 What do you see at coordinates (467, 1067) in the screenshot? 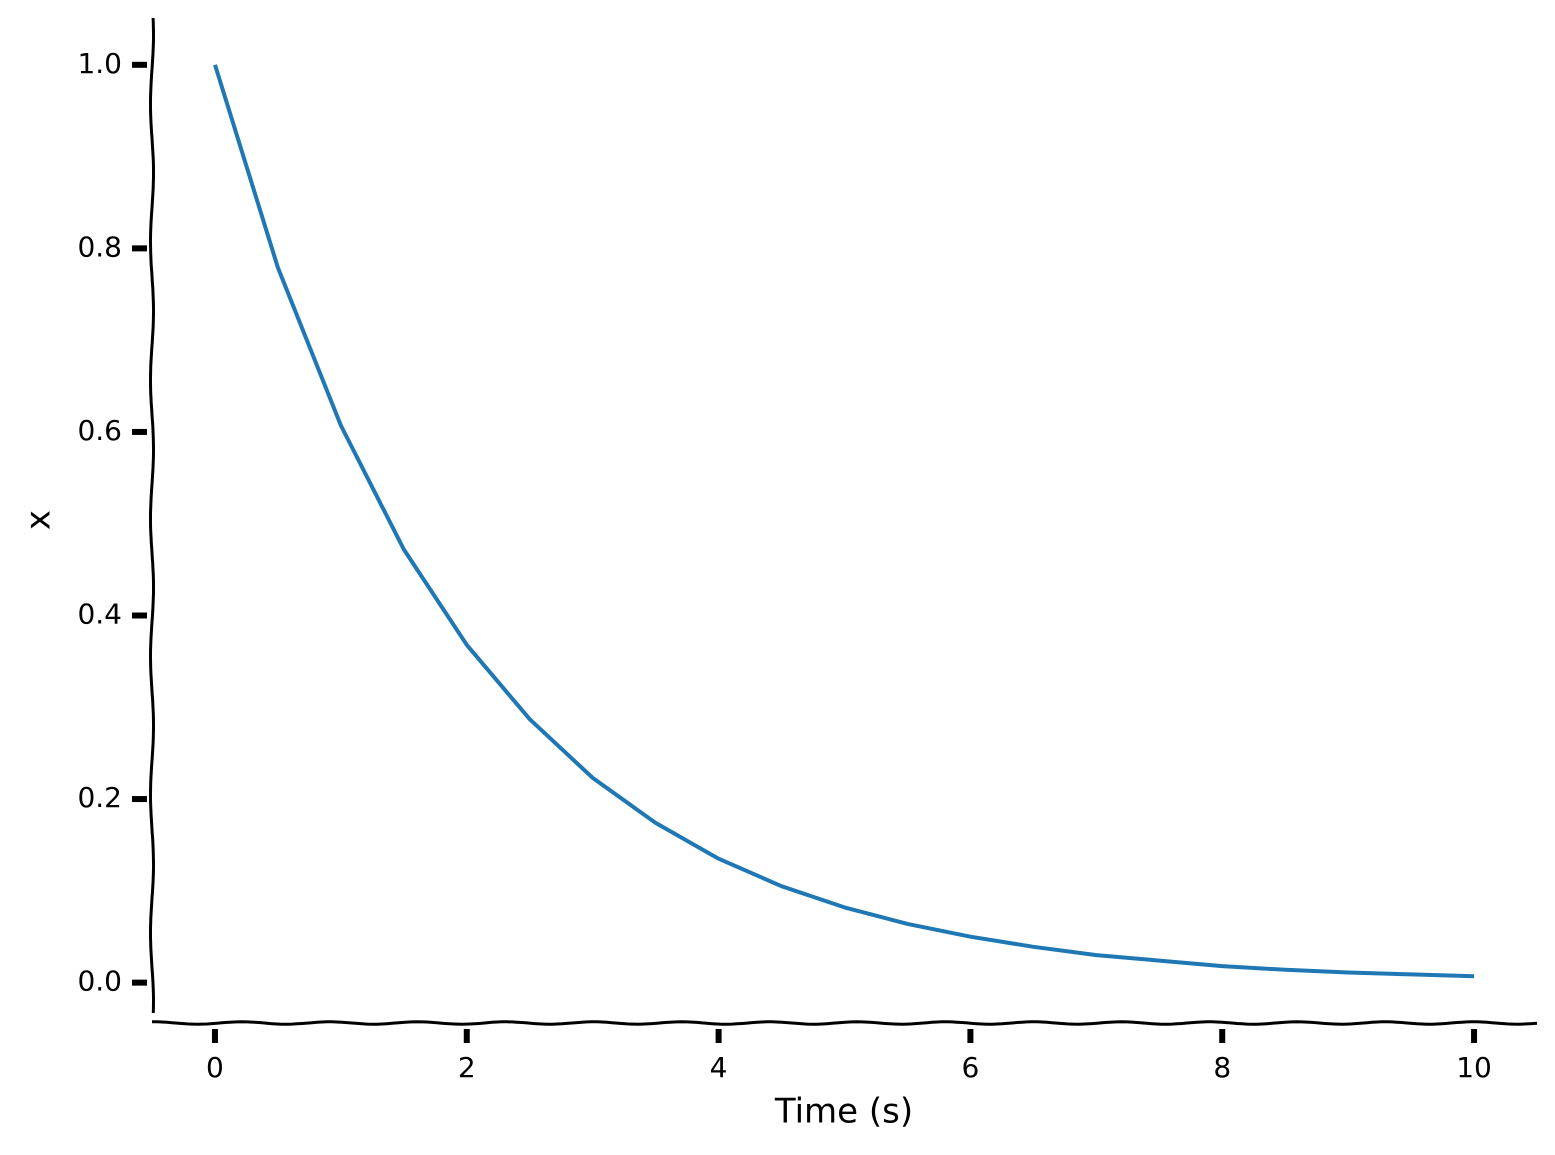
I see `x-tick-label: 2` at bounding box center [467, 1067].